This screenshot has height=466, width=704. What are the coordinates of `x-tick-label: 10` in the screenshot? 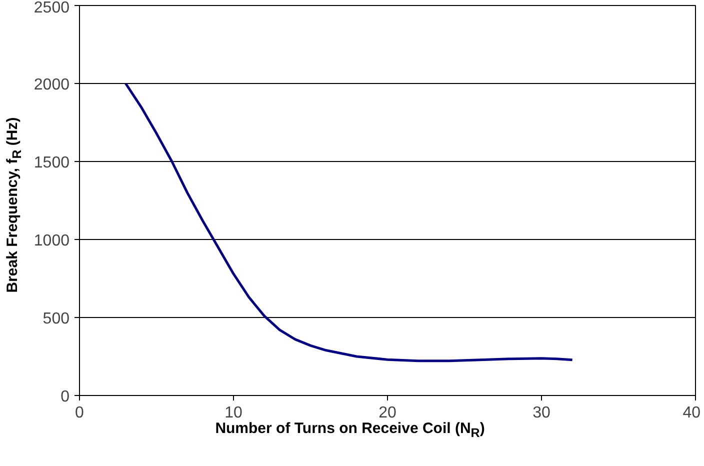 It's located at (233, 413).